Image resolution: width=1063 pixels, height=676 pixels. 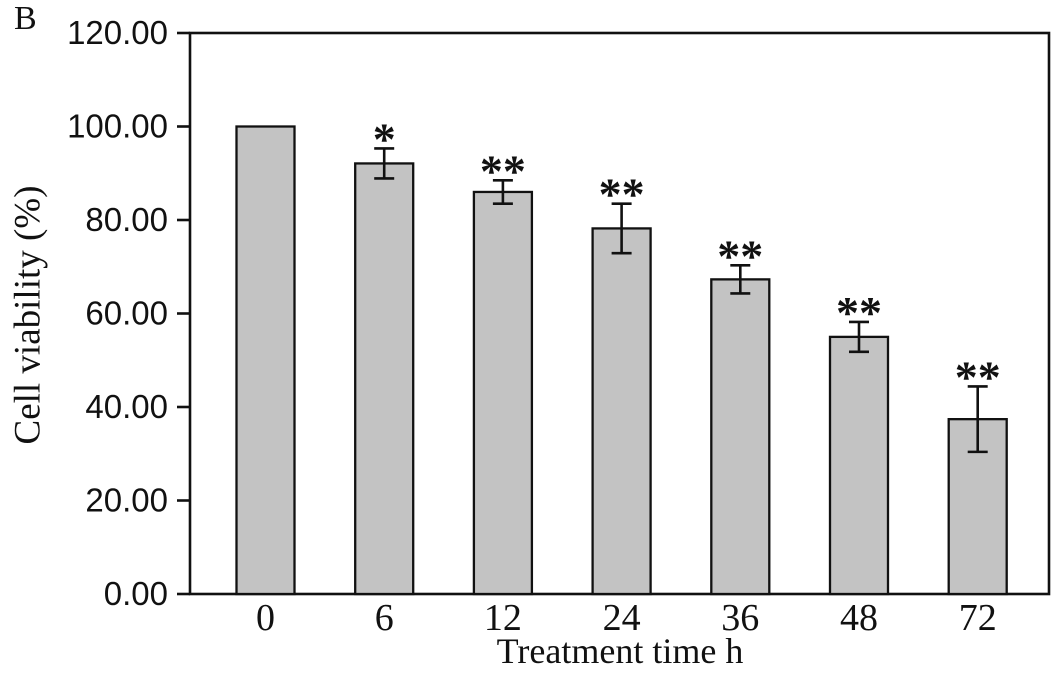 I want to click on y-tick-label: 100.00, so click(x=117, y=126).